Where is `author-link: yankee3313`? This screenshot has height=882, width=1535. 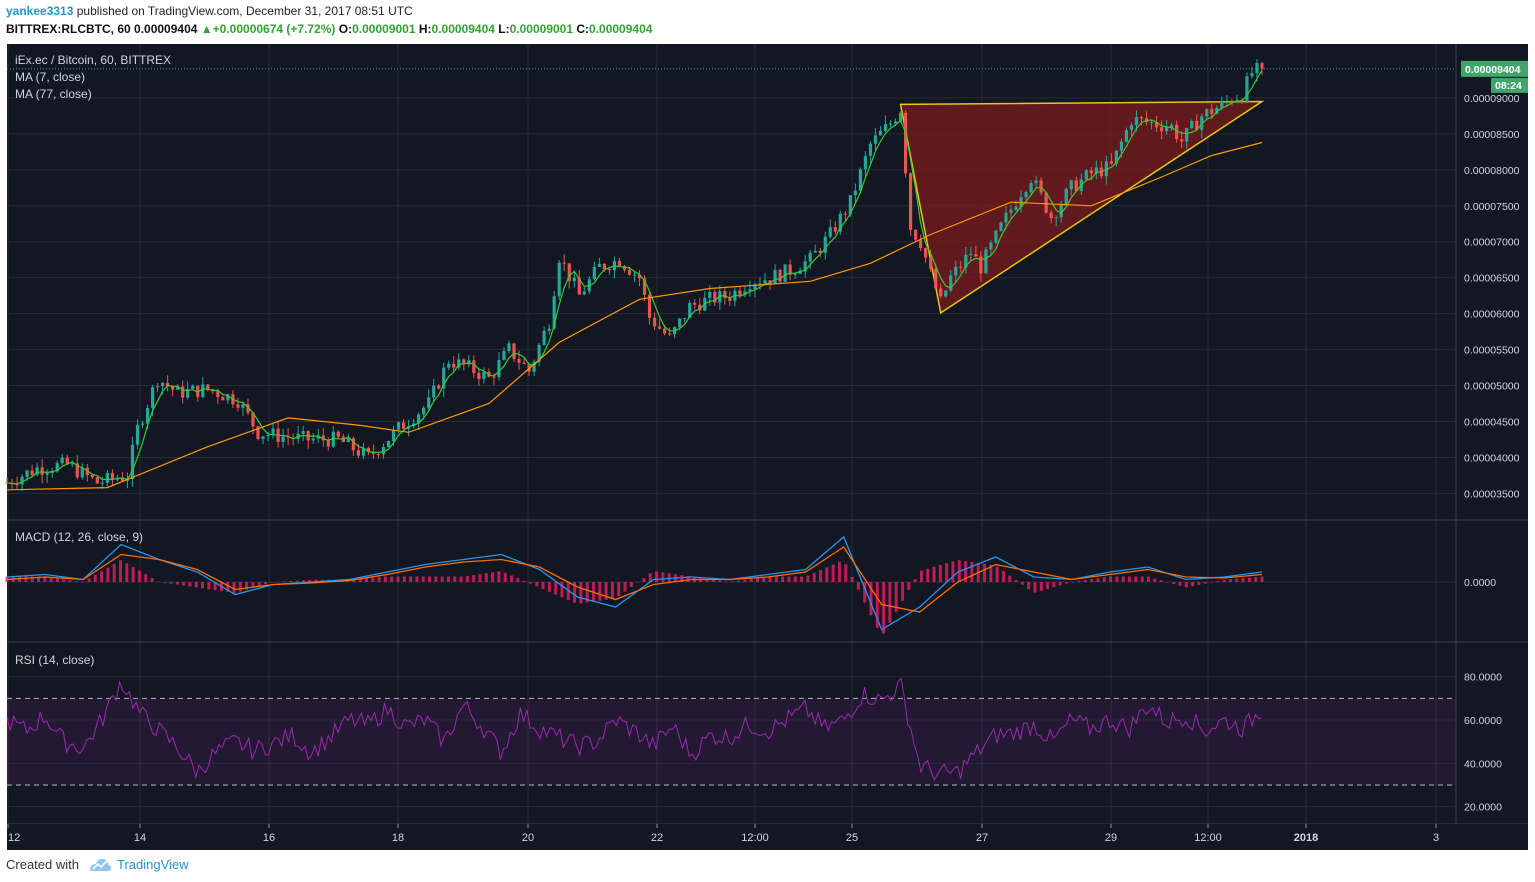 author-link: yankee3313 is located at coordinates (40, 11).